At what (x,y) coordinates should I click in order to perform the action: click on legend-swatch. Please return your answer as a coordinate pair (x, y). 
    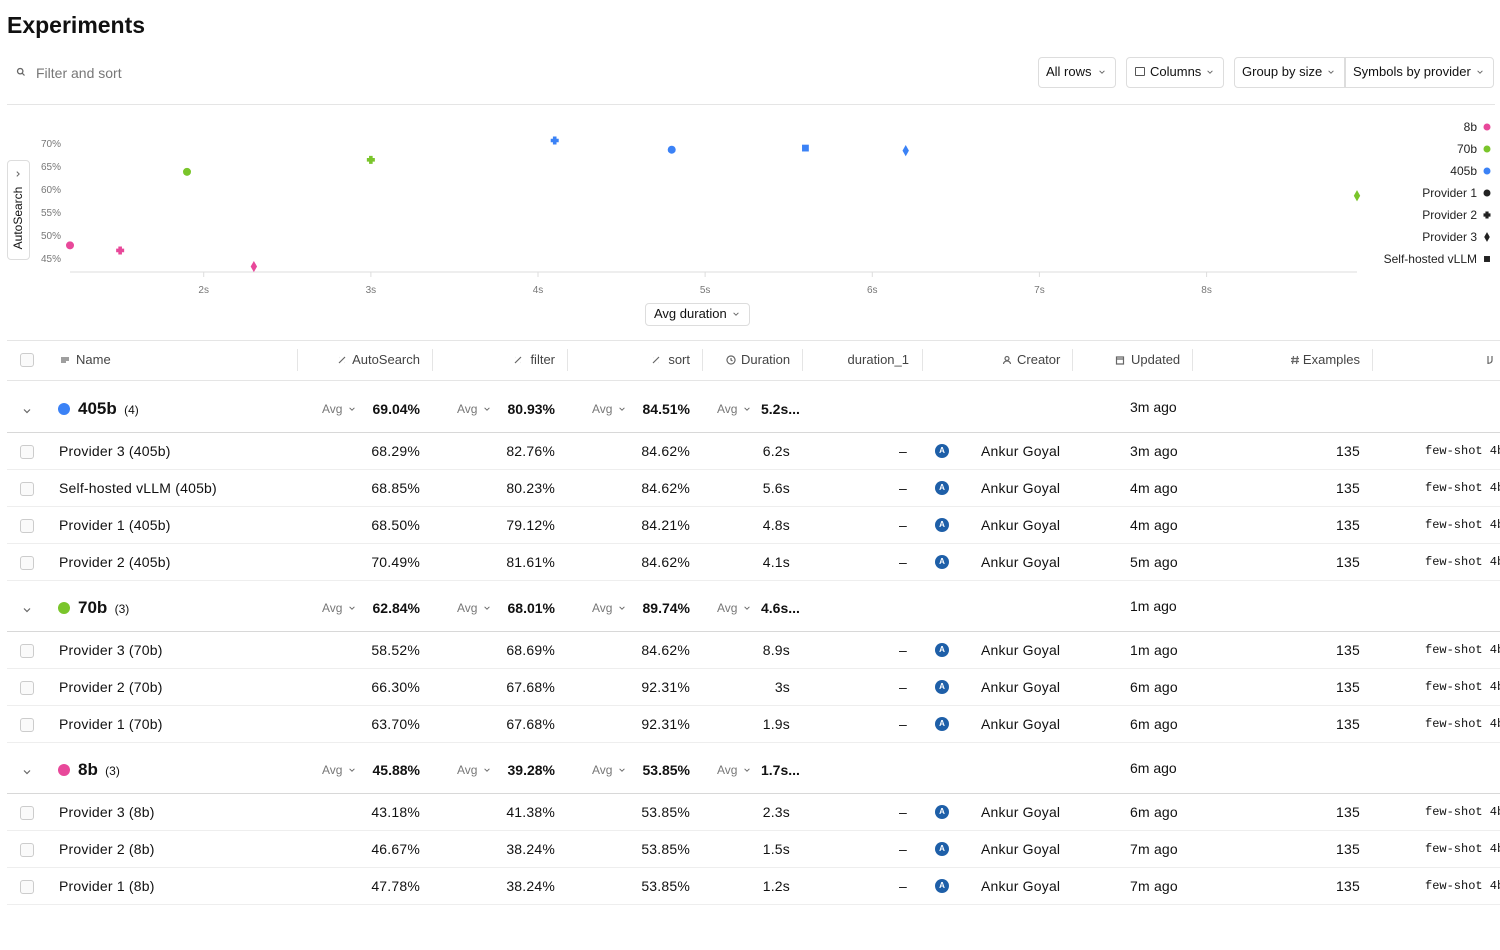
    Looking at the image, I should click on (1487, 149).